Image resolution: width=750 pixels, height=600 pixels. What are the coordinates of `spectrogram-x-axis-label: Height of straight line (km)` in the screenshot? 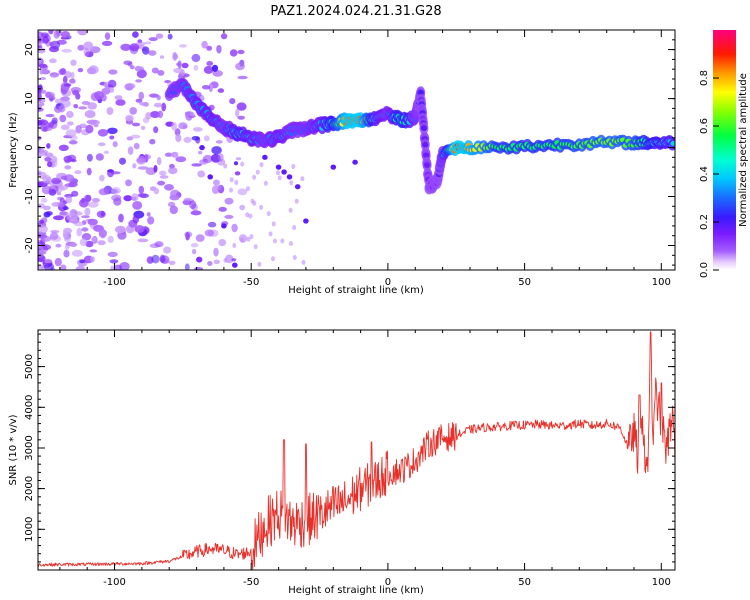 It's located at (356, 290).